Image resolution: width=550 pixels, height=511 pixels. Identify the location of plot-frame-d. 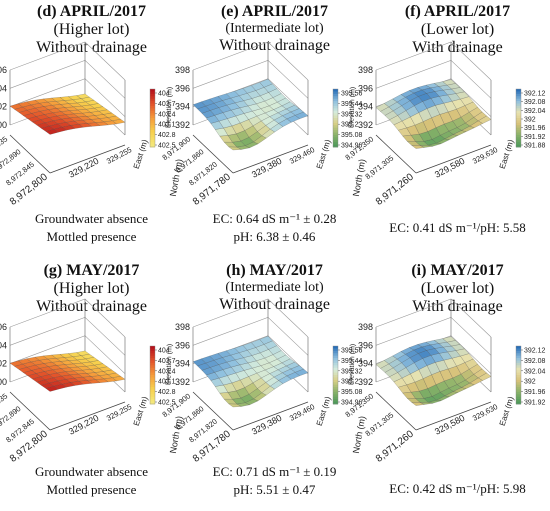
(67, 107).